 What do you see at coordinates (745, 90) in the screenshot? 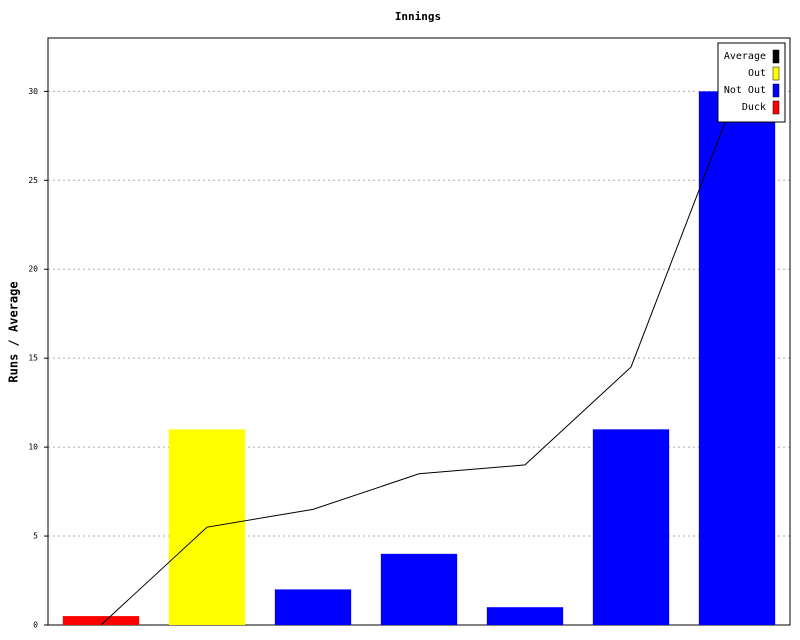
I see `legend-label: Not Out` at bounding box center [745, 90].